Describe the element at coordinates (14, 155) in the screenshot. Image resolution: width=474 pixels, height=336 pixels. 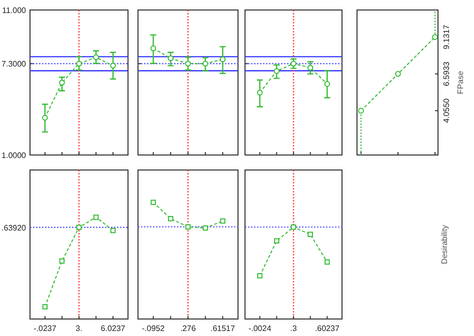
I see `y-tick-label: 1.0000` at that location.